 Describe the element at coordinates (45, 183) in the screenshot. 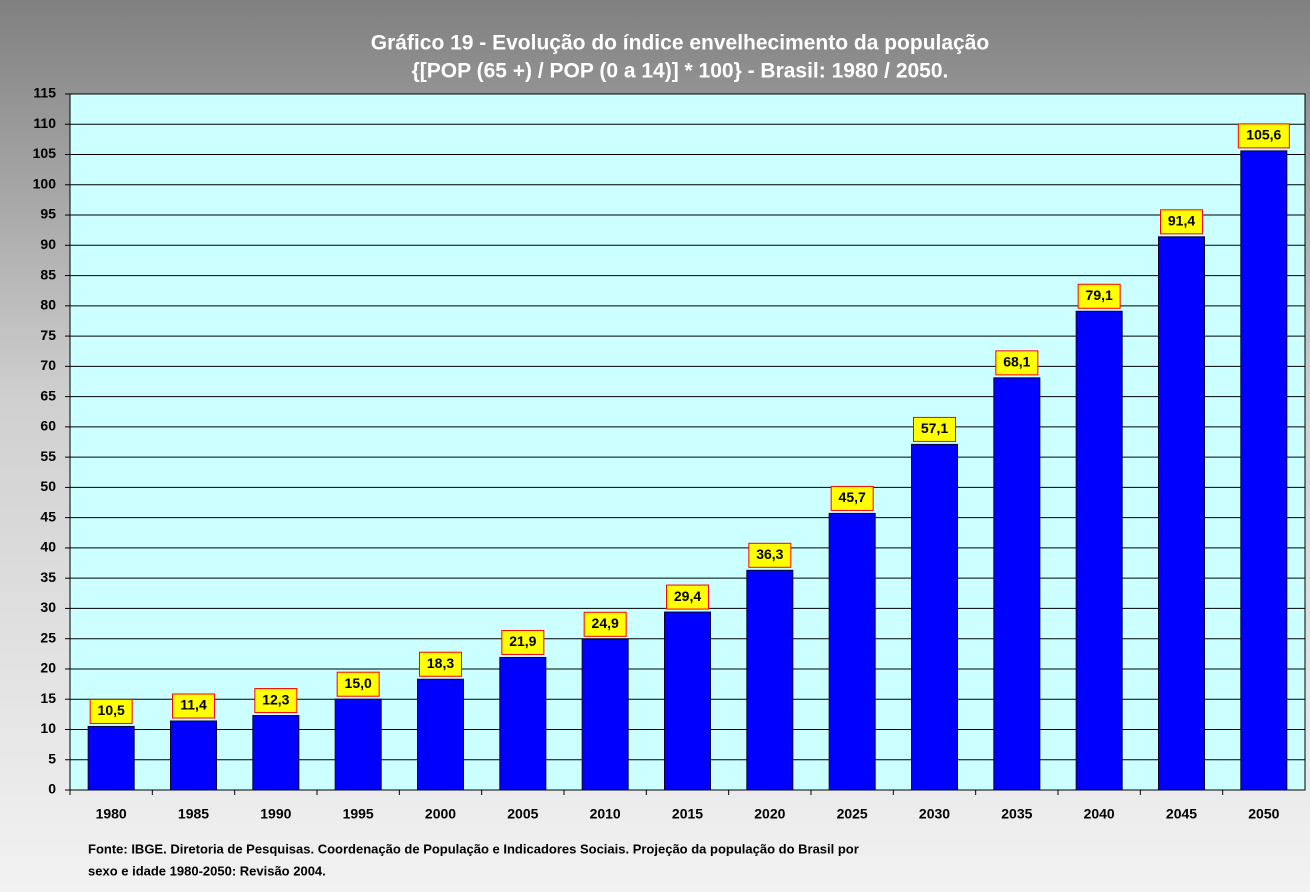

I see `y-tick-label: 100` at that location.